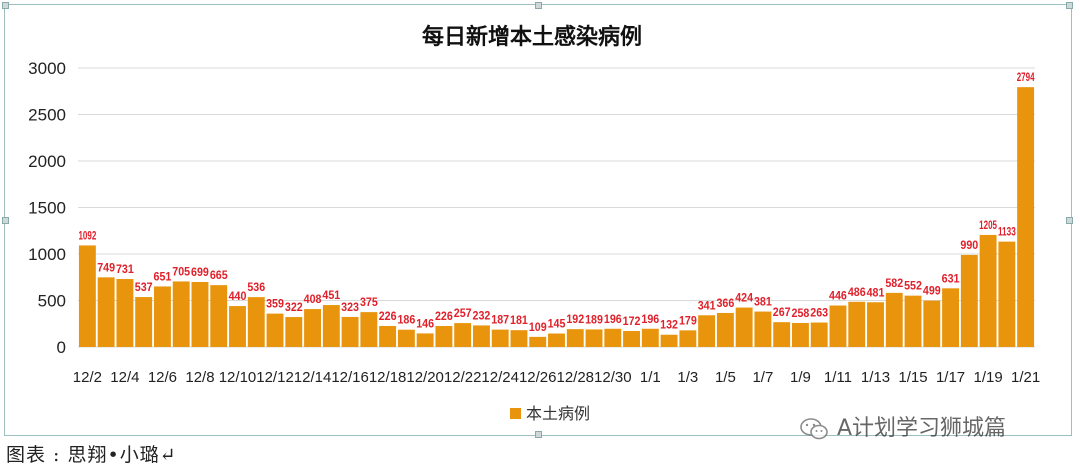 This screenshot has height=471, width=1080. What do you see at coordinates (801, 313) in the screenshot?
I see `data-label: 258` at bounding box center [801, 313].